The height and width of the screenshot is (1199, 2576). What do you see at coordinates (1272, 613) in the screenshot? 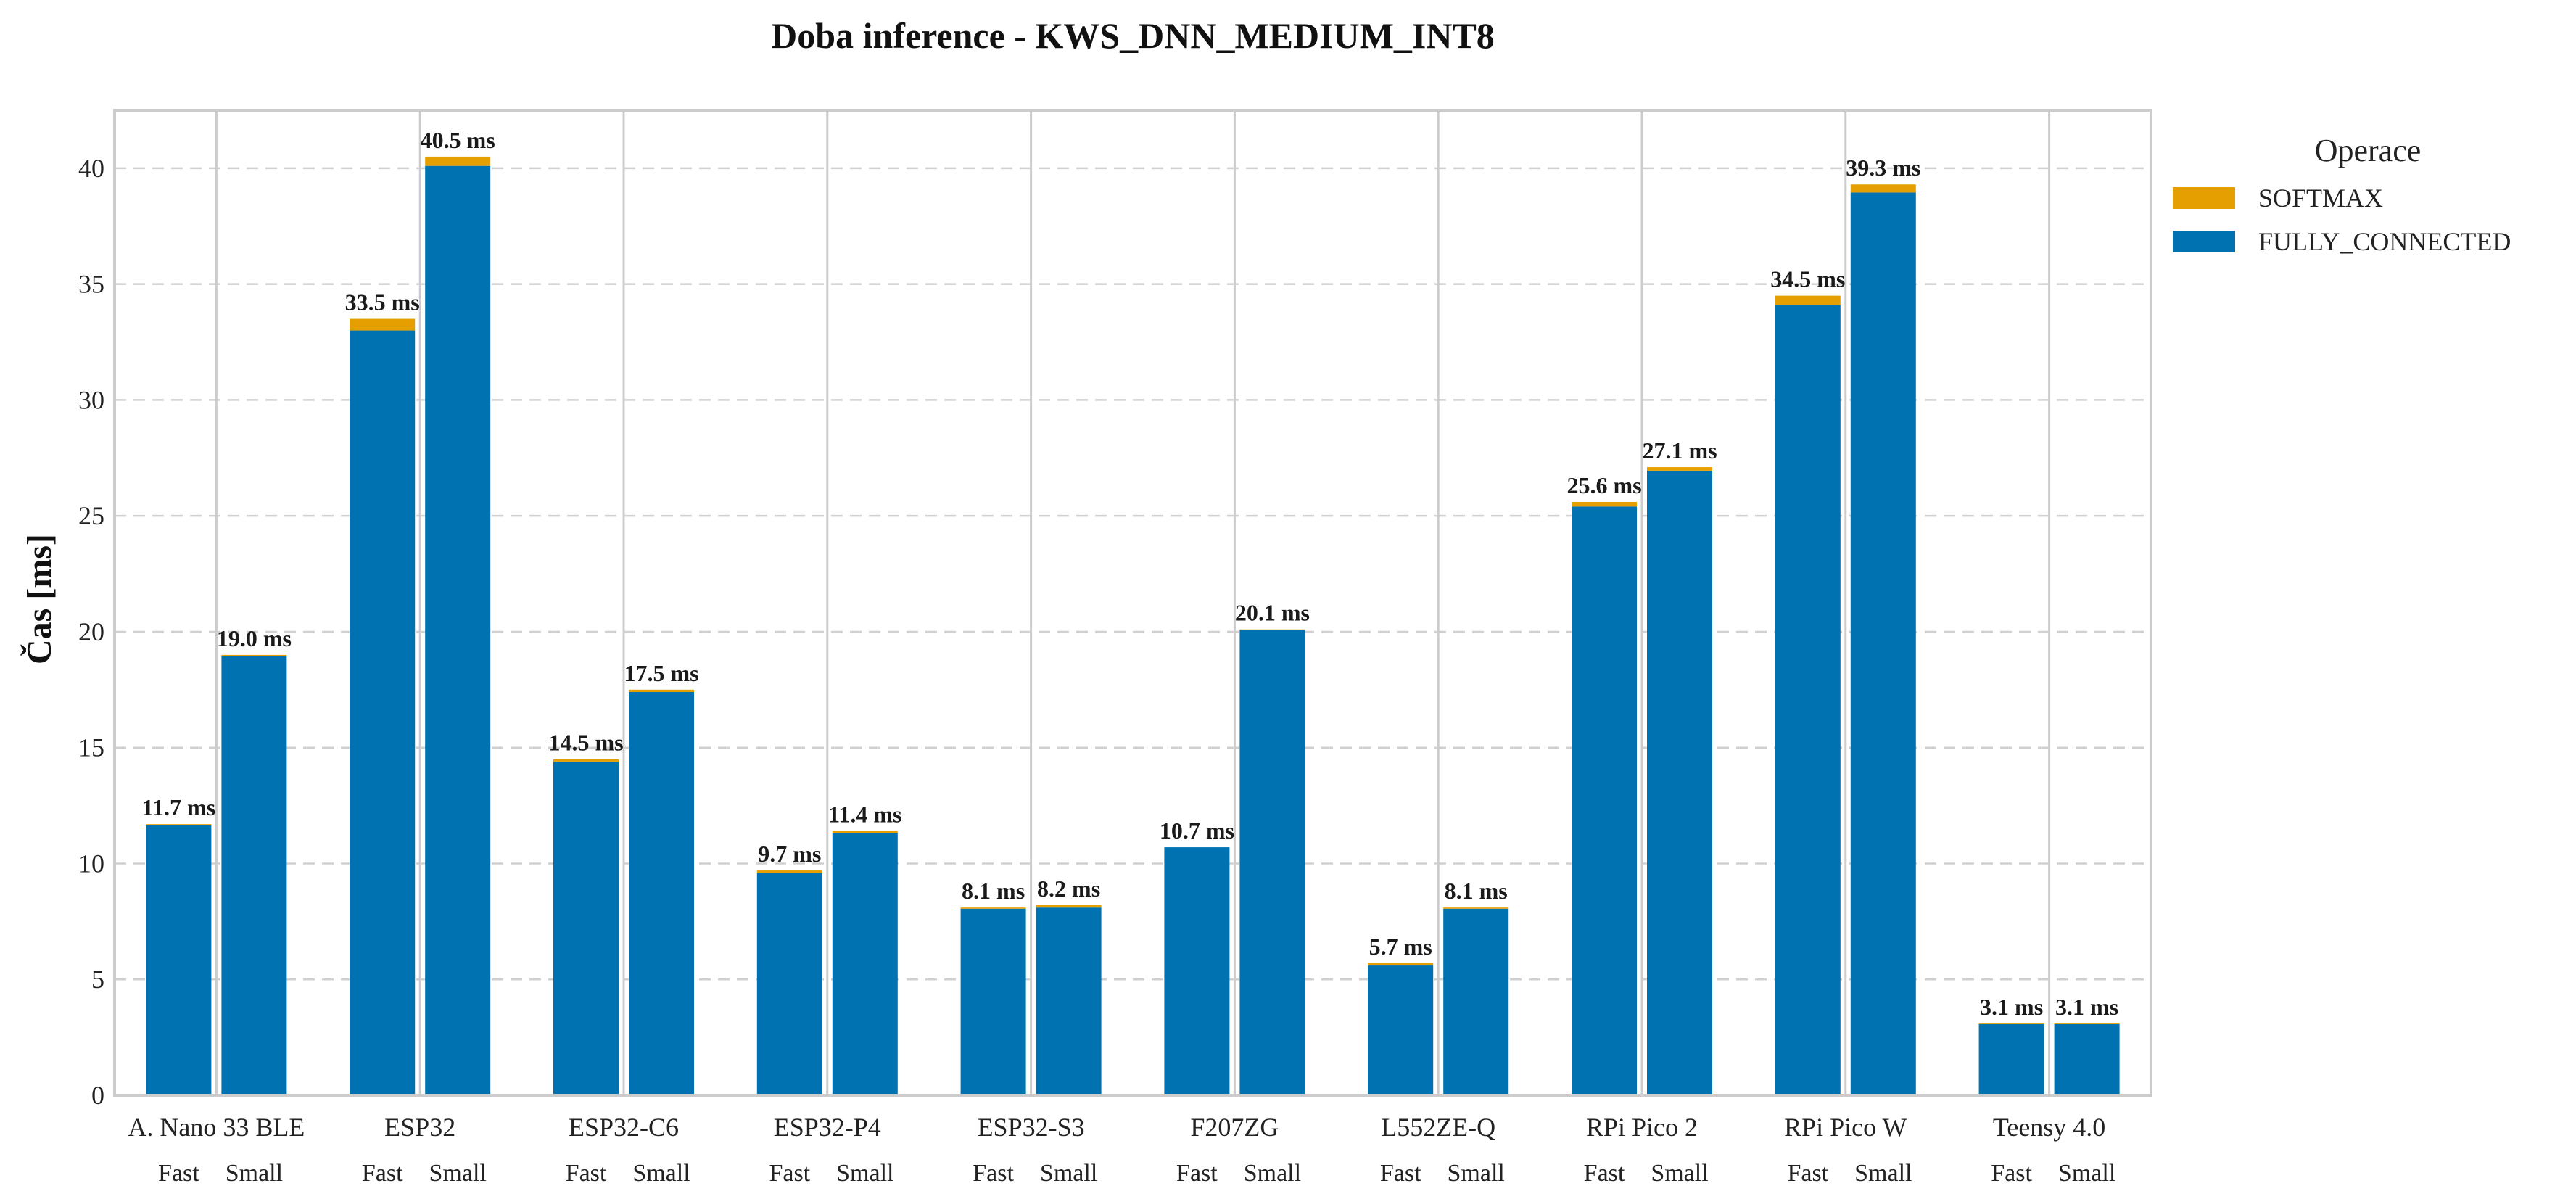
I see `bar-total-label: 20.1 ms` at bounding box center [1272, 613].